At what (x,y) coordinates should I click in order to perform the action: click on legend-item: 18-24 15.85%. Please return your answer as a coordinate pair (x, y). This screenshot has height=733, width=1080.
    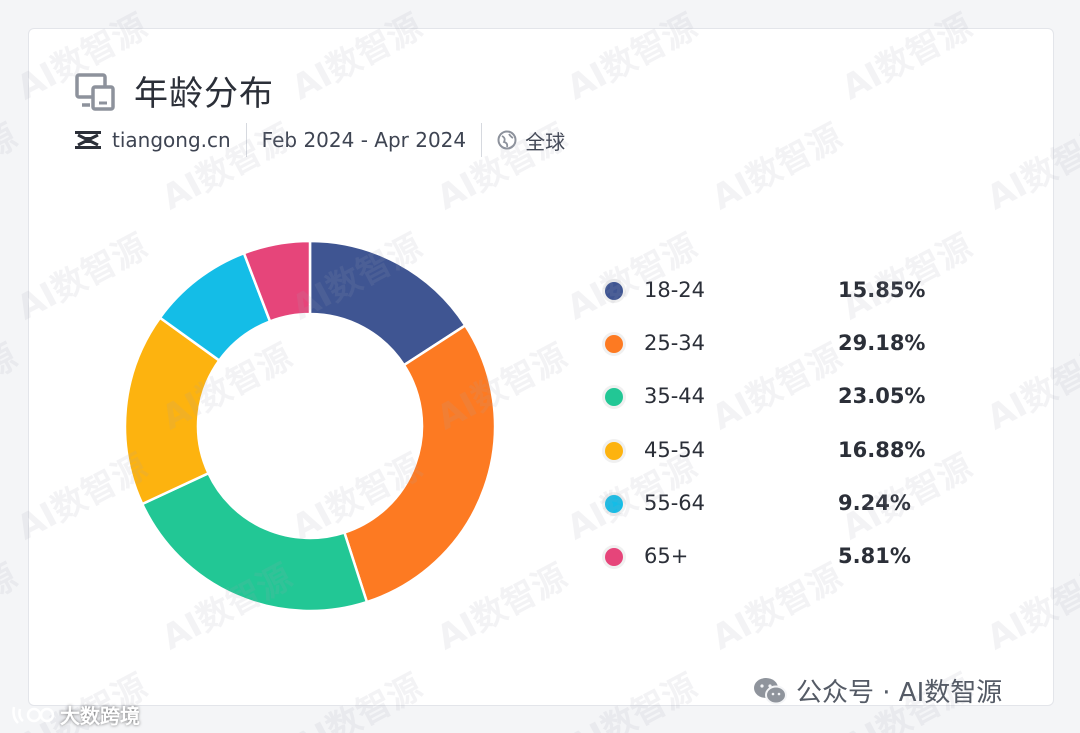
    Looking at the image, I should click on (778, 292).